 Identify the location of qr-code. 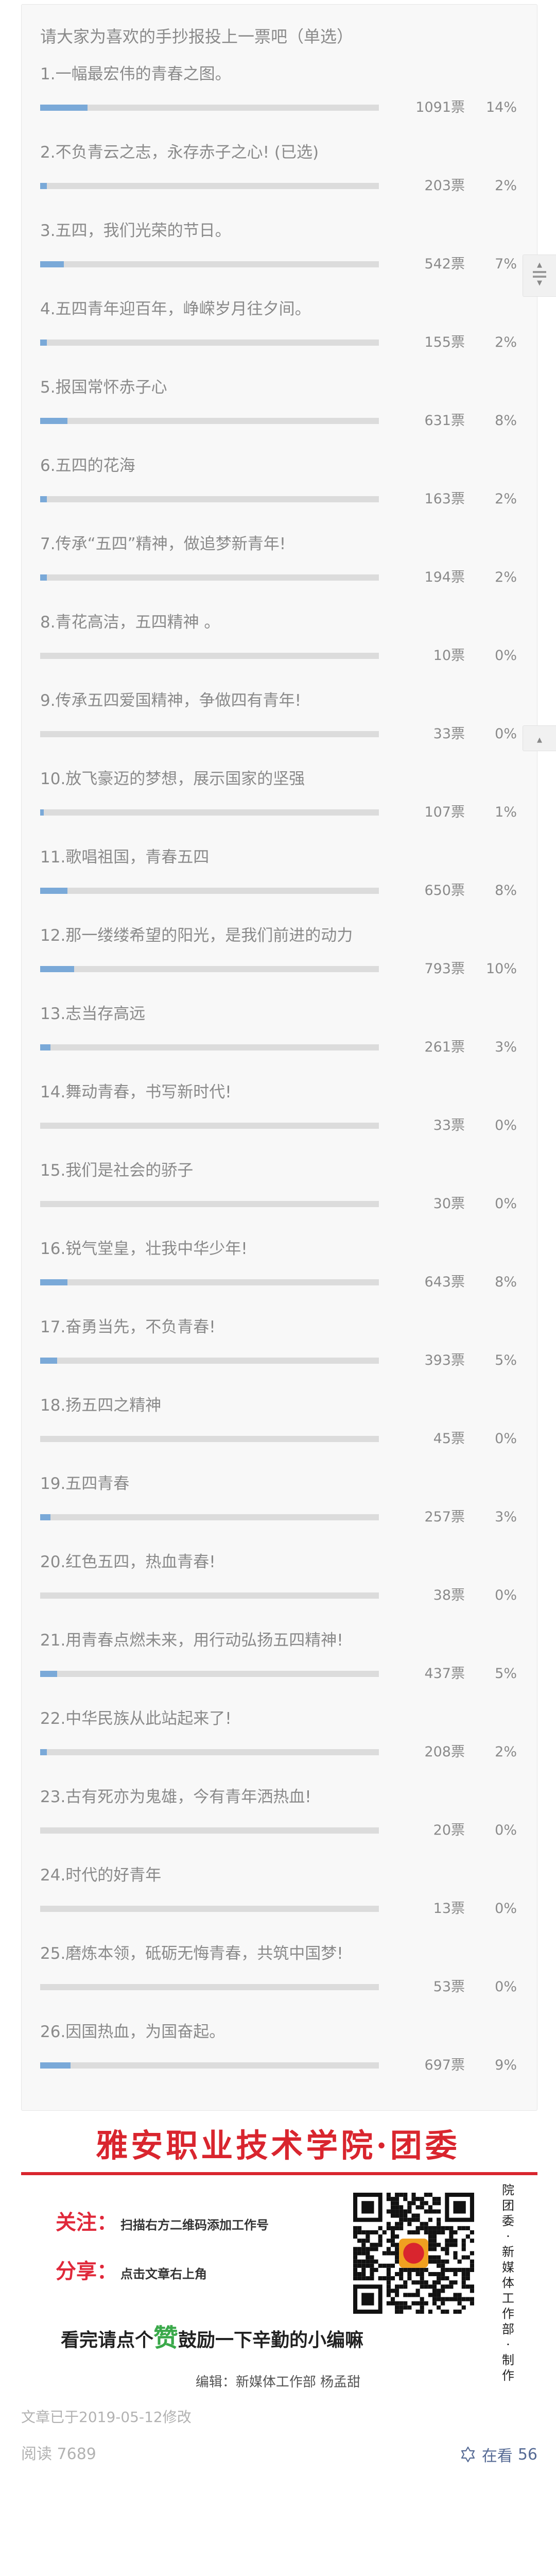
(413, 2253).